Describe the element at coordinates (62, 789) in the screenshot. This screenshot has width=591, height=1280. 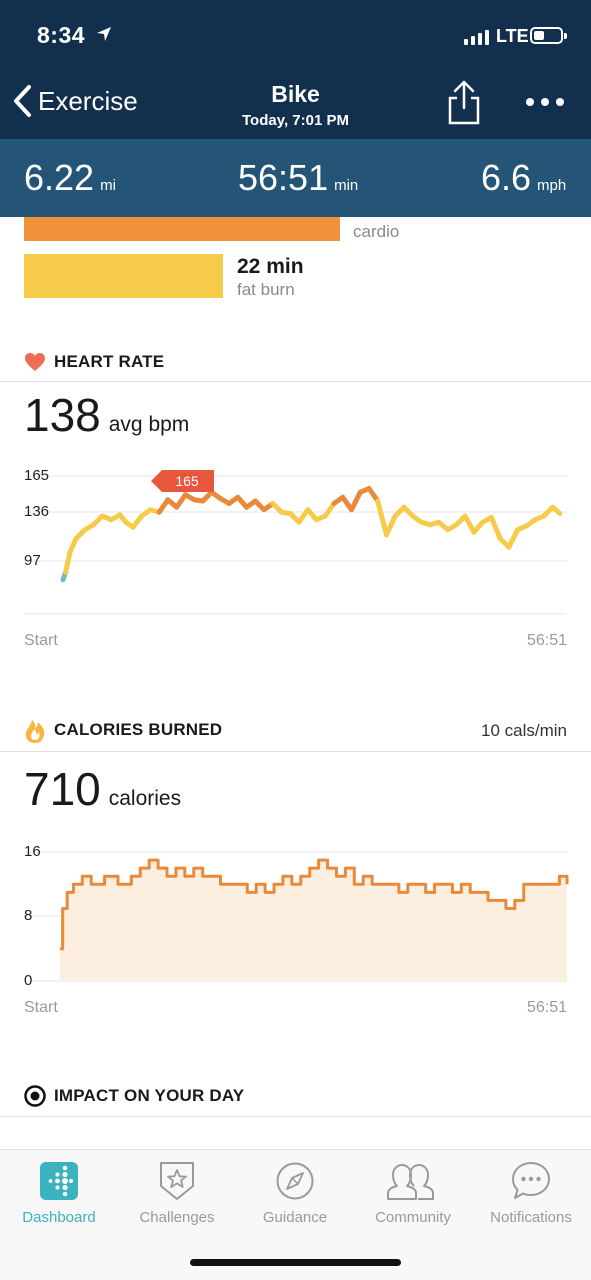
I see `calories-value: 710` at that location.